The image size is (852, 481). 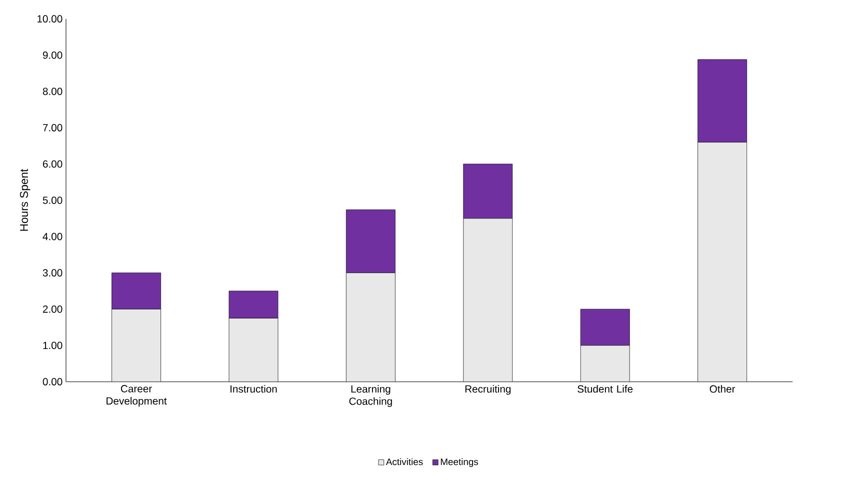 I want to click on y-tick-label: 10.00, so click(x=49, y=19).